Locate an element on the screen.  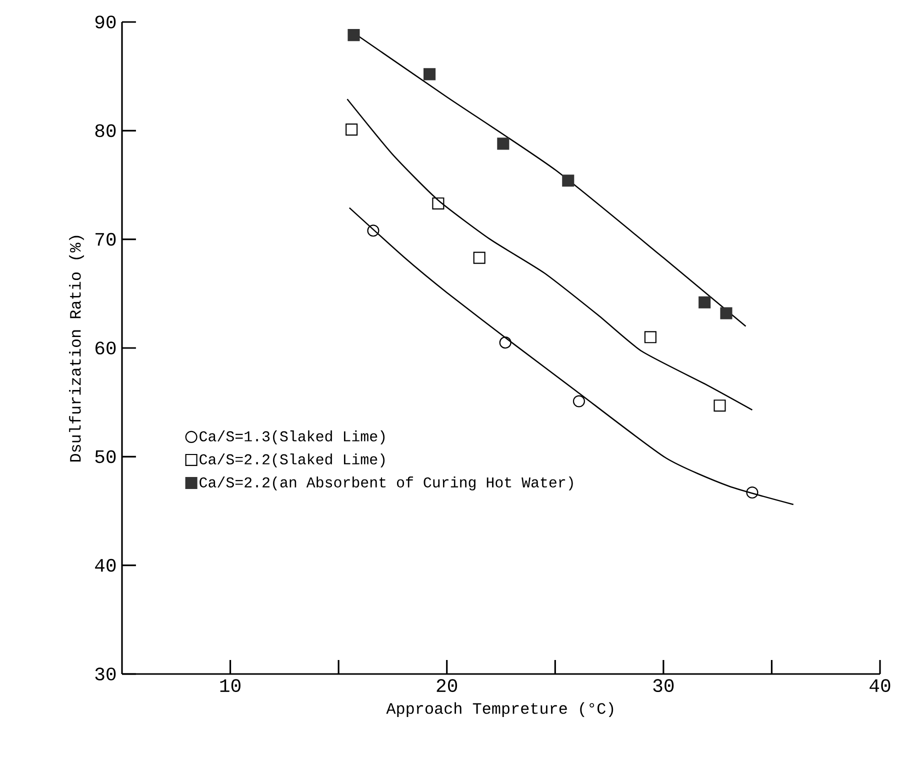
x-tick-label: 20 is located at coordinates (447, 685).